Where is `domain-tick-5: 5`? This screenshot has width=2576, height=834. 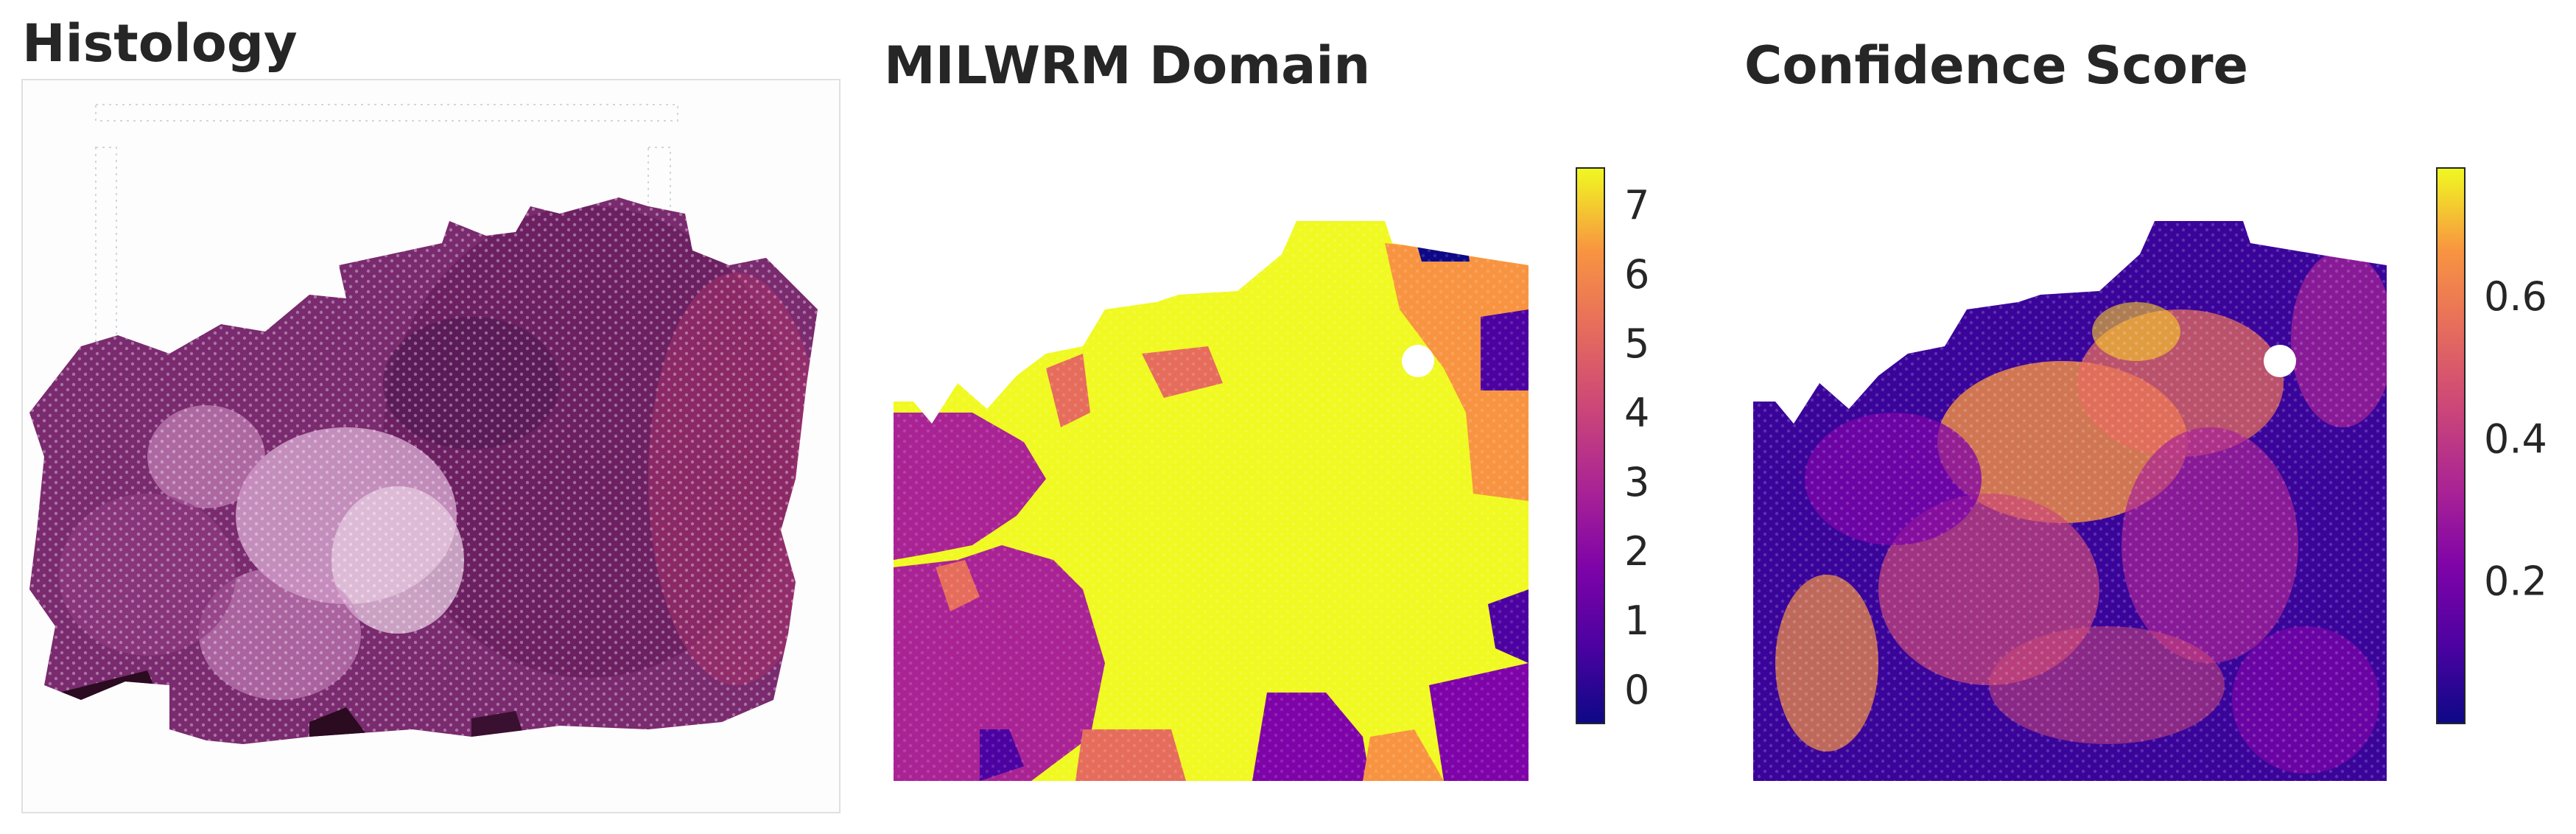 domain-tick-5: 5 is located at coordinates (1636, 343).